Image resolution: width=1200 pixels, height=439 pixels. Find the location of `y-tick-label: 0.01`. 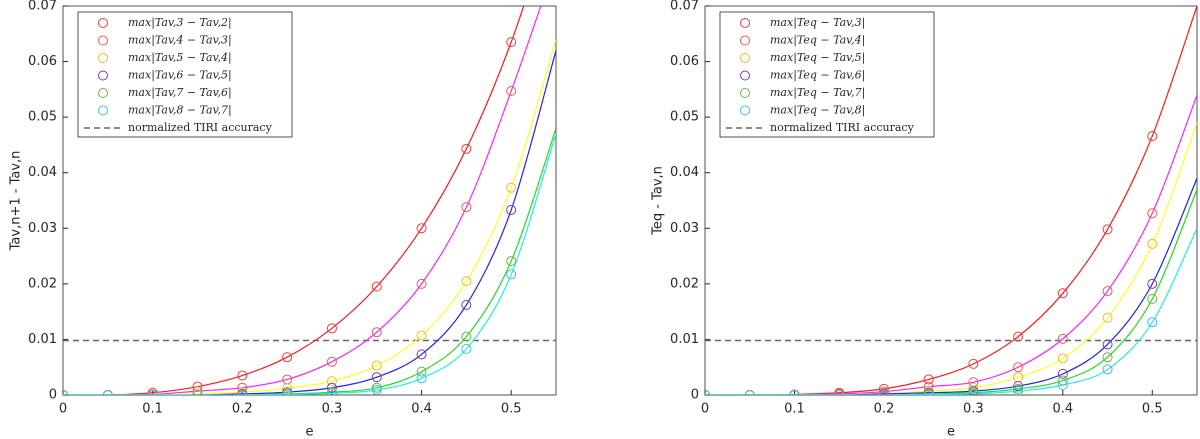

y-tick-label: 0.01 is located at coordinates (42, 339).